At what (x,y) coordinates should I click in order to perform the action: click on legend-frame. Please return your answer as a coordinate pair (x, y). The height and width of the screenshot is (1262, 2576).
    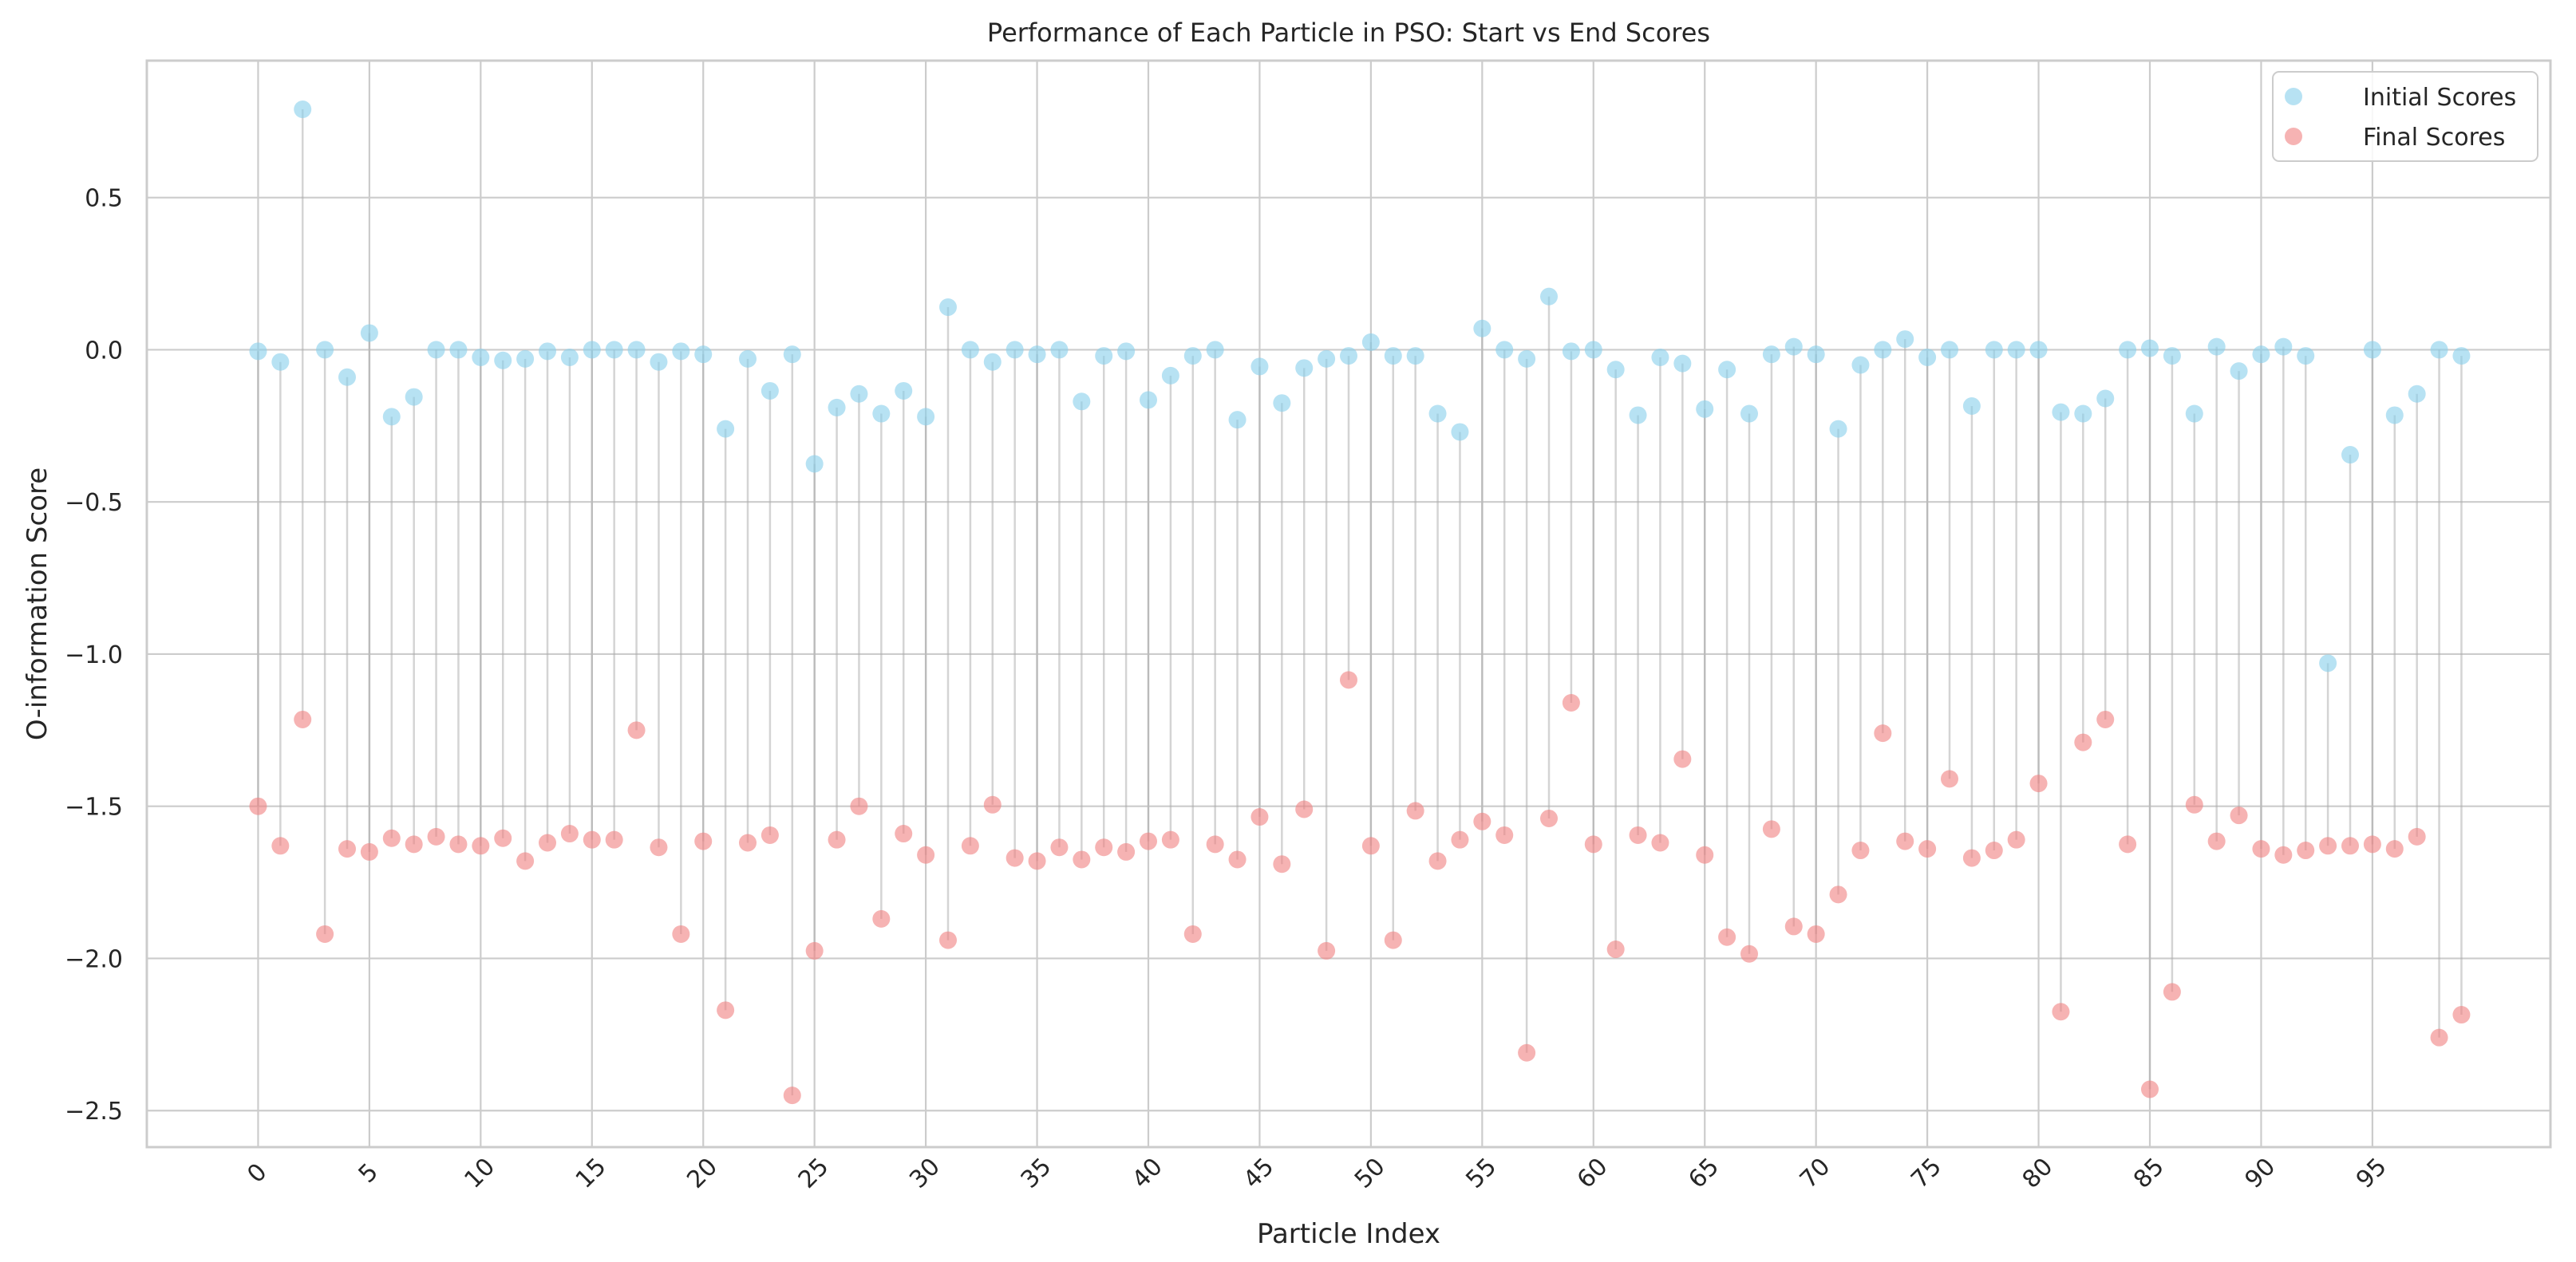
    Looking at the image, I should click on (2405, 116).